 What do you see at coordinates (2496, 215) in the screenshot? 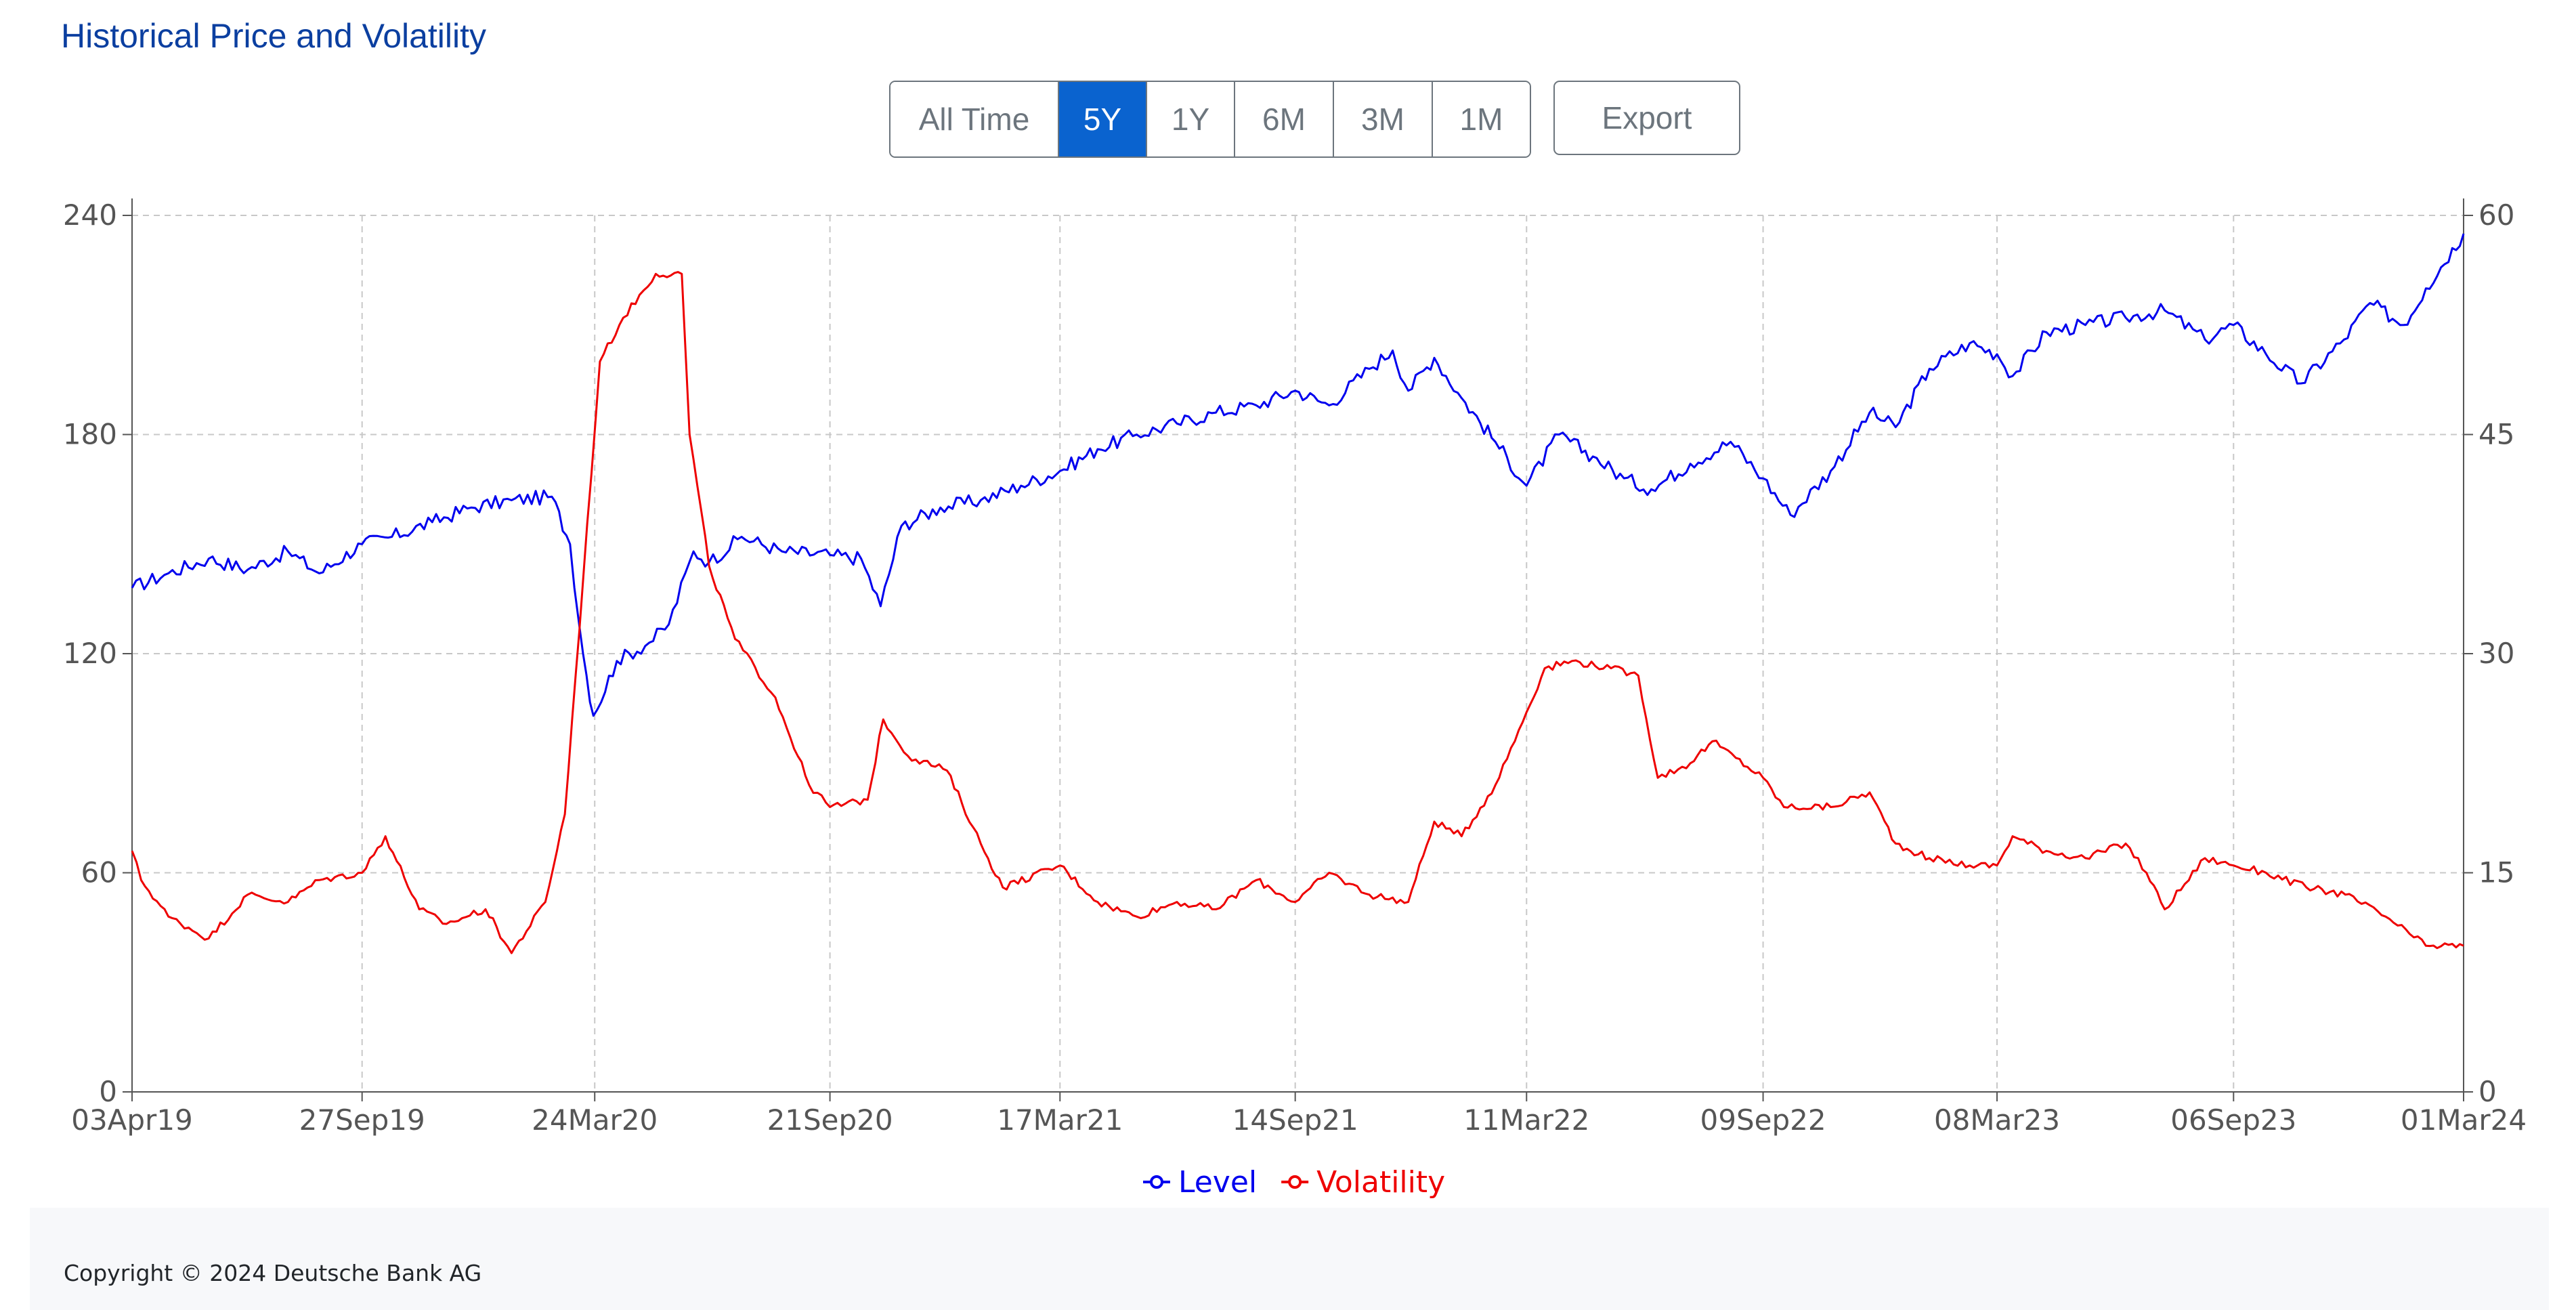
I see `right-tick-label: 60` at bounding box center [2496, 215].